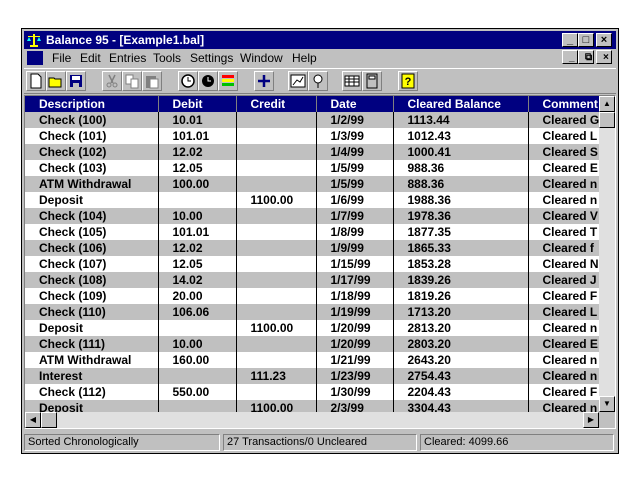 The height and width of the screenshot is (480, 640). Describe the element at coordinates (90, 58) in the screenshot. I see `menu-edit: Edit` at that location.